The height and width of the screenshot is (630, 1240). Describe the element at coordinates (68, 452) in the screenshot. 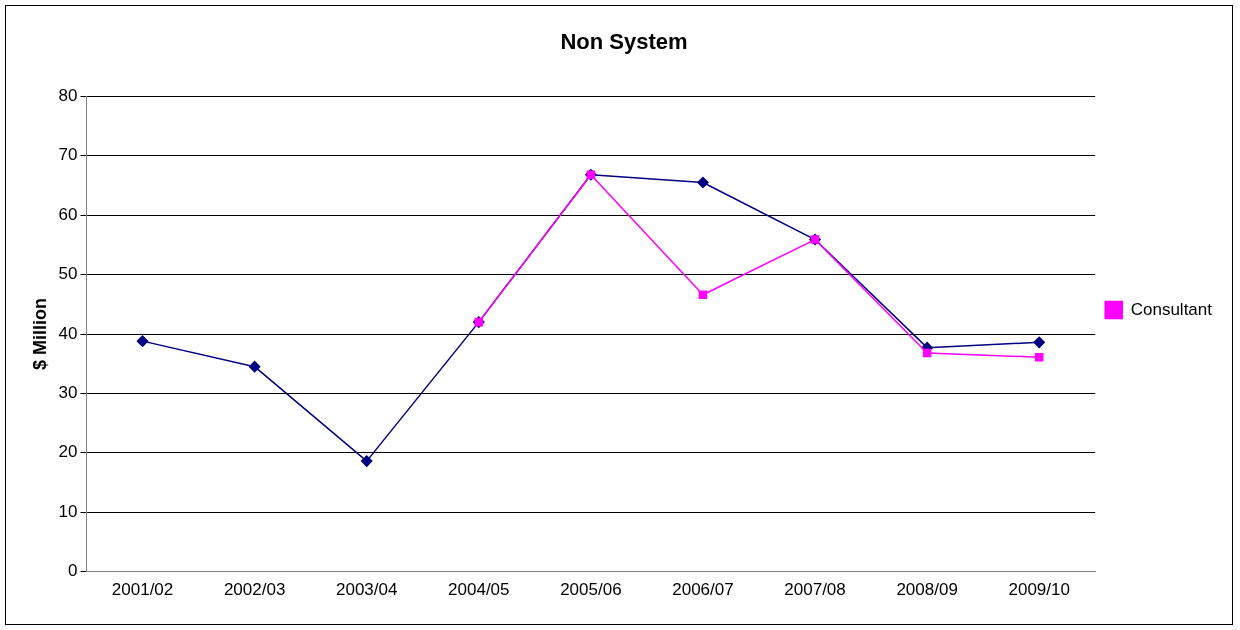

I see `y-tick-label: 20` at that location.